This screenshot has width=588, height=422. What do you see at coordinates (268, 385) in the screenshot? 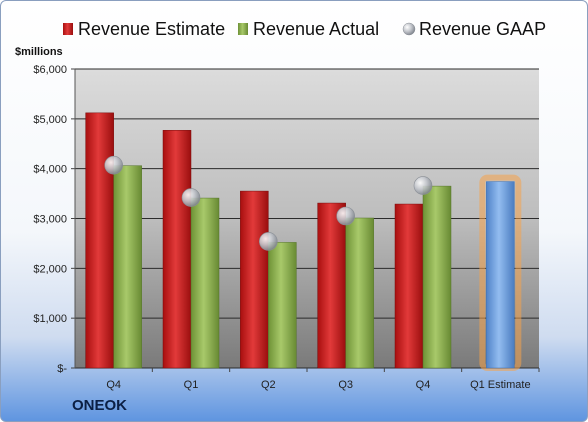
I see `x-tick-label: Q2` at bounding box center [268, 385].